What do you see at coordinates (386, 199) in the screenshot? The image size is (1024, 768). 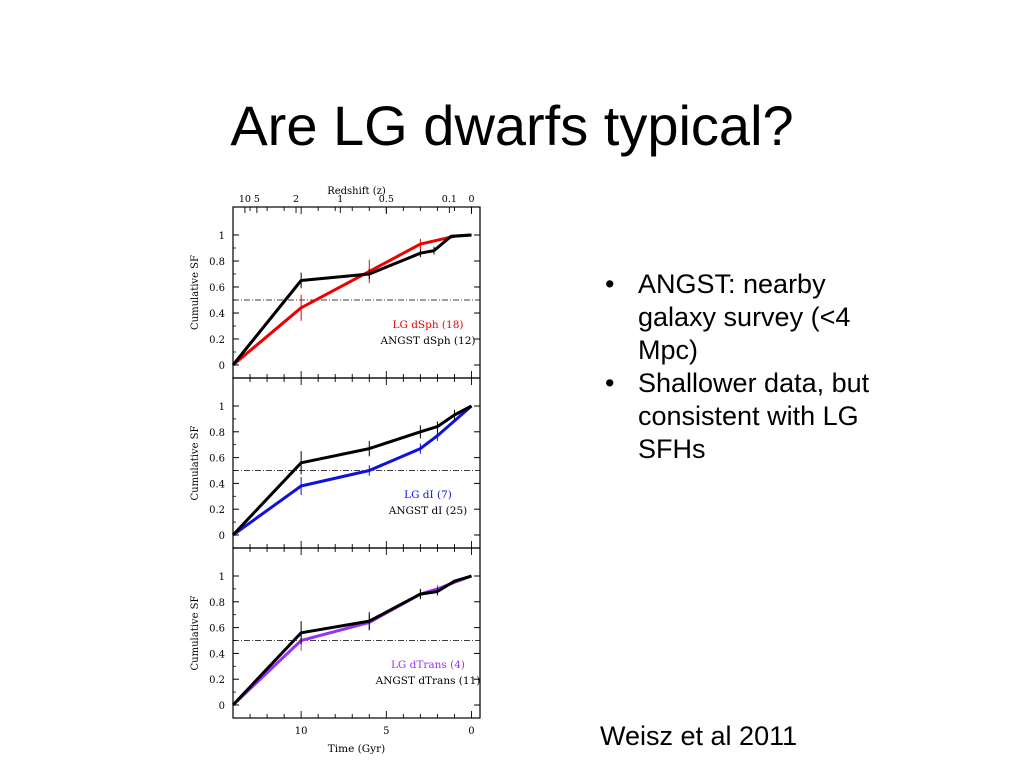 I see `redshift-tick-label: 0.5` at bounding box center [386, 199].